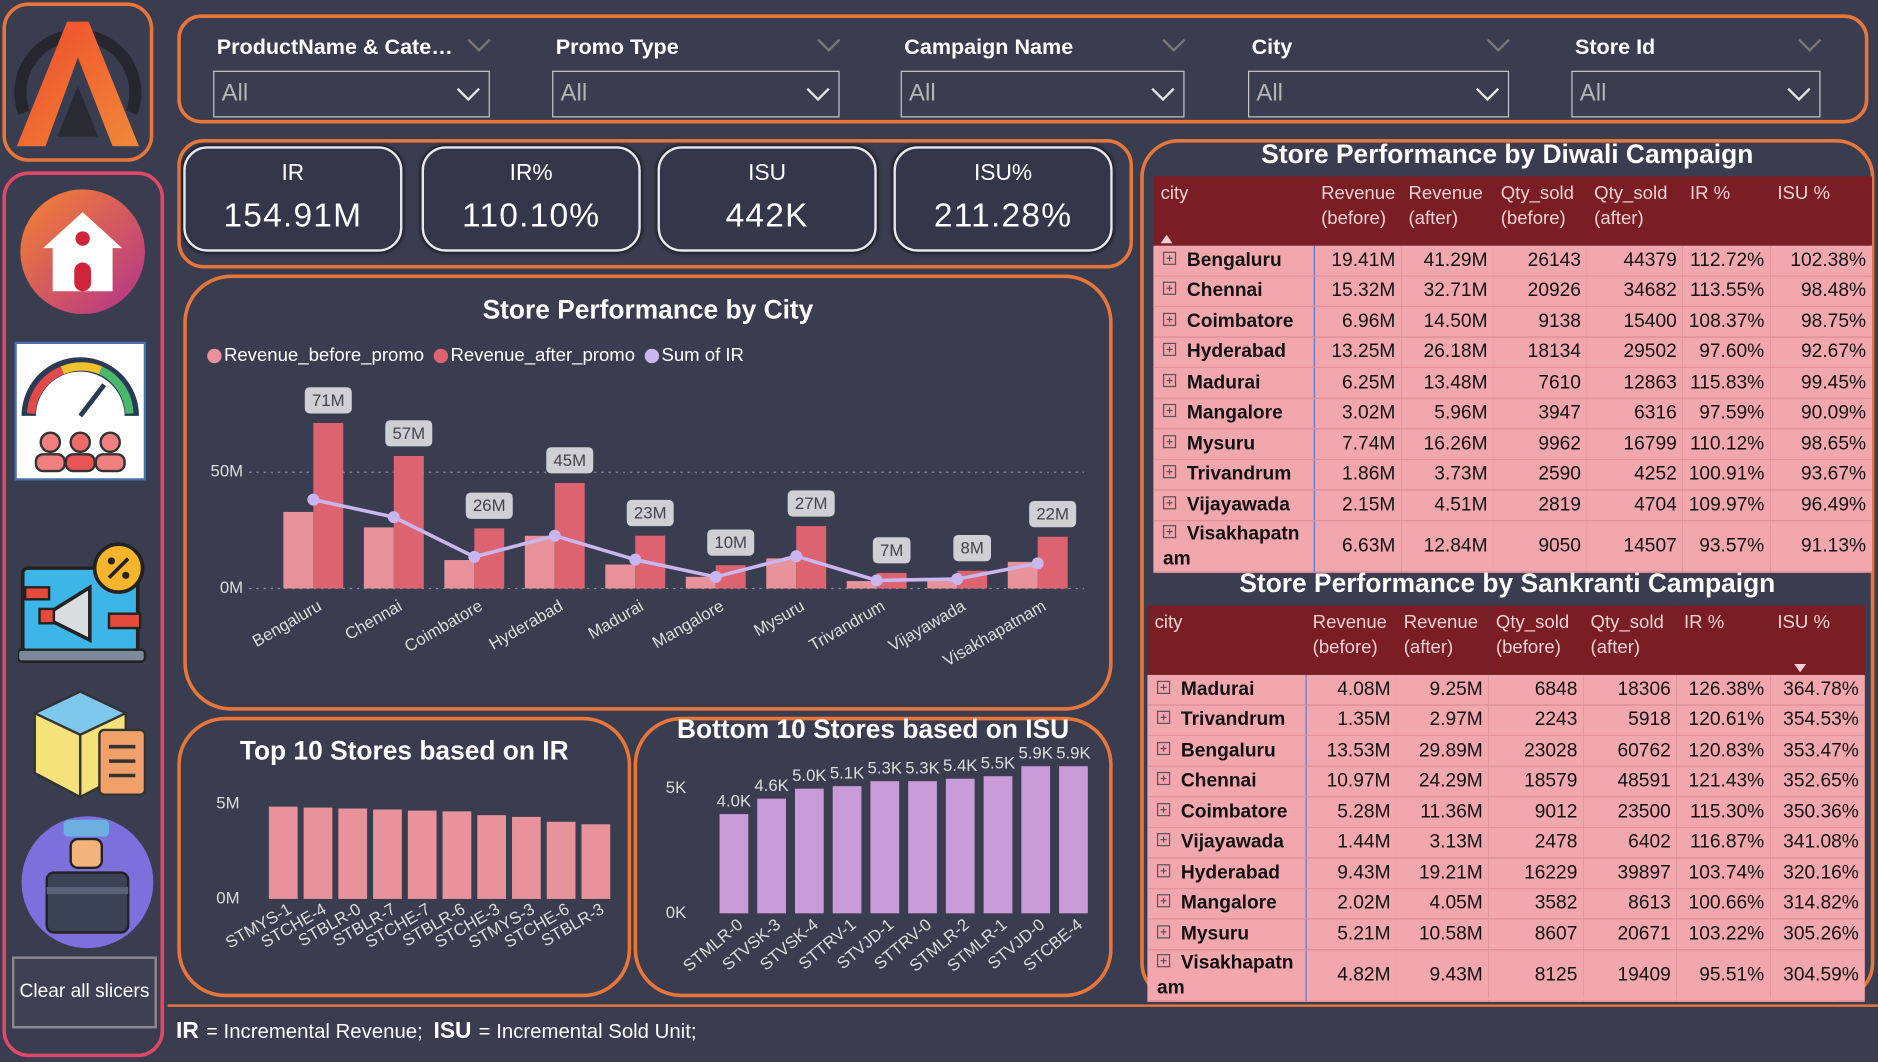 This screenshot has height=1062, width=1878. What do you see at coordinates (1817, 781) in the screenshot?
I see `value-cell: 352.65%` at bounding box center [1817, 781].